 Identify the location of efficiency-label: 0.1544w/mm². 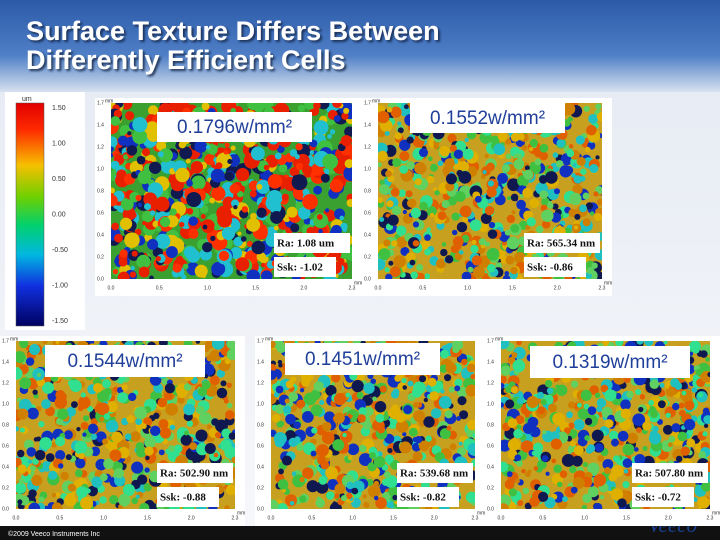
(124, 361).